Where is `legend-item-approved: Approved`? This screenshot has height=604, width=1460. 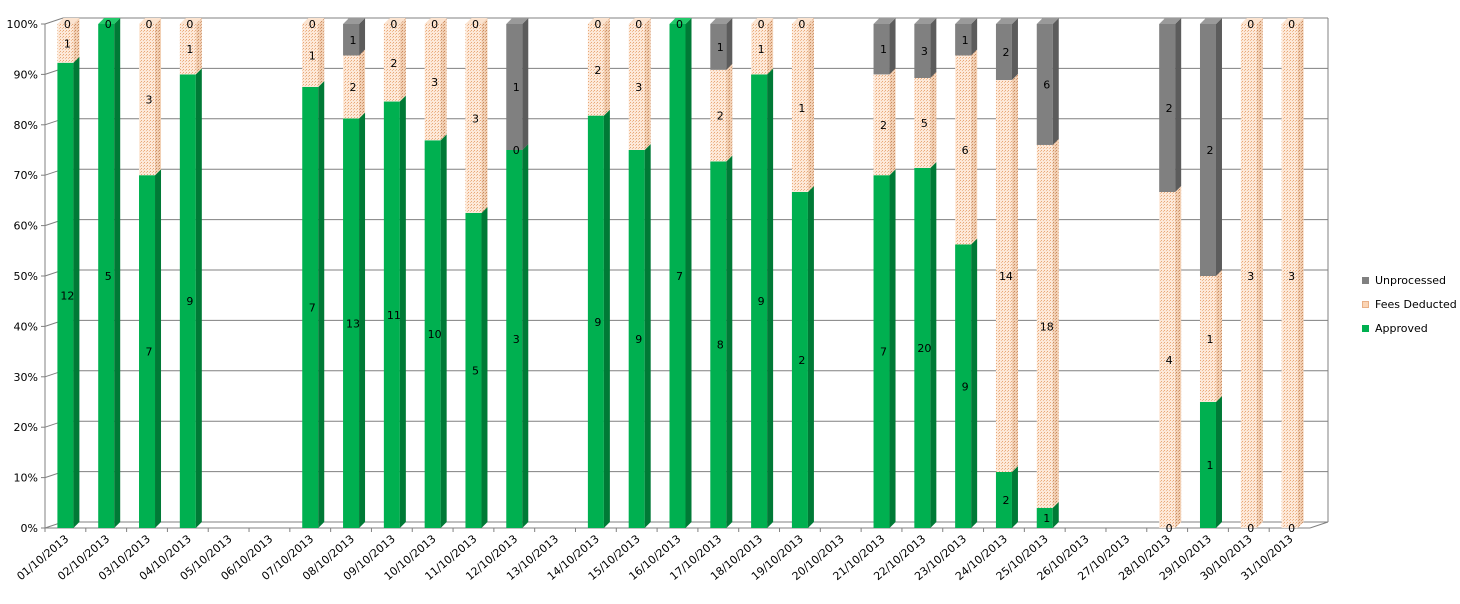 legend-item-approved: Approved is located at coordinates (1411, 328).